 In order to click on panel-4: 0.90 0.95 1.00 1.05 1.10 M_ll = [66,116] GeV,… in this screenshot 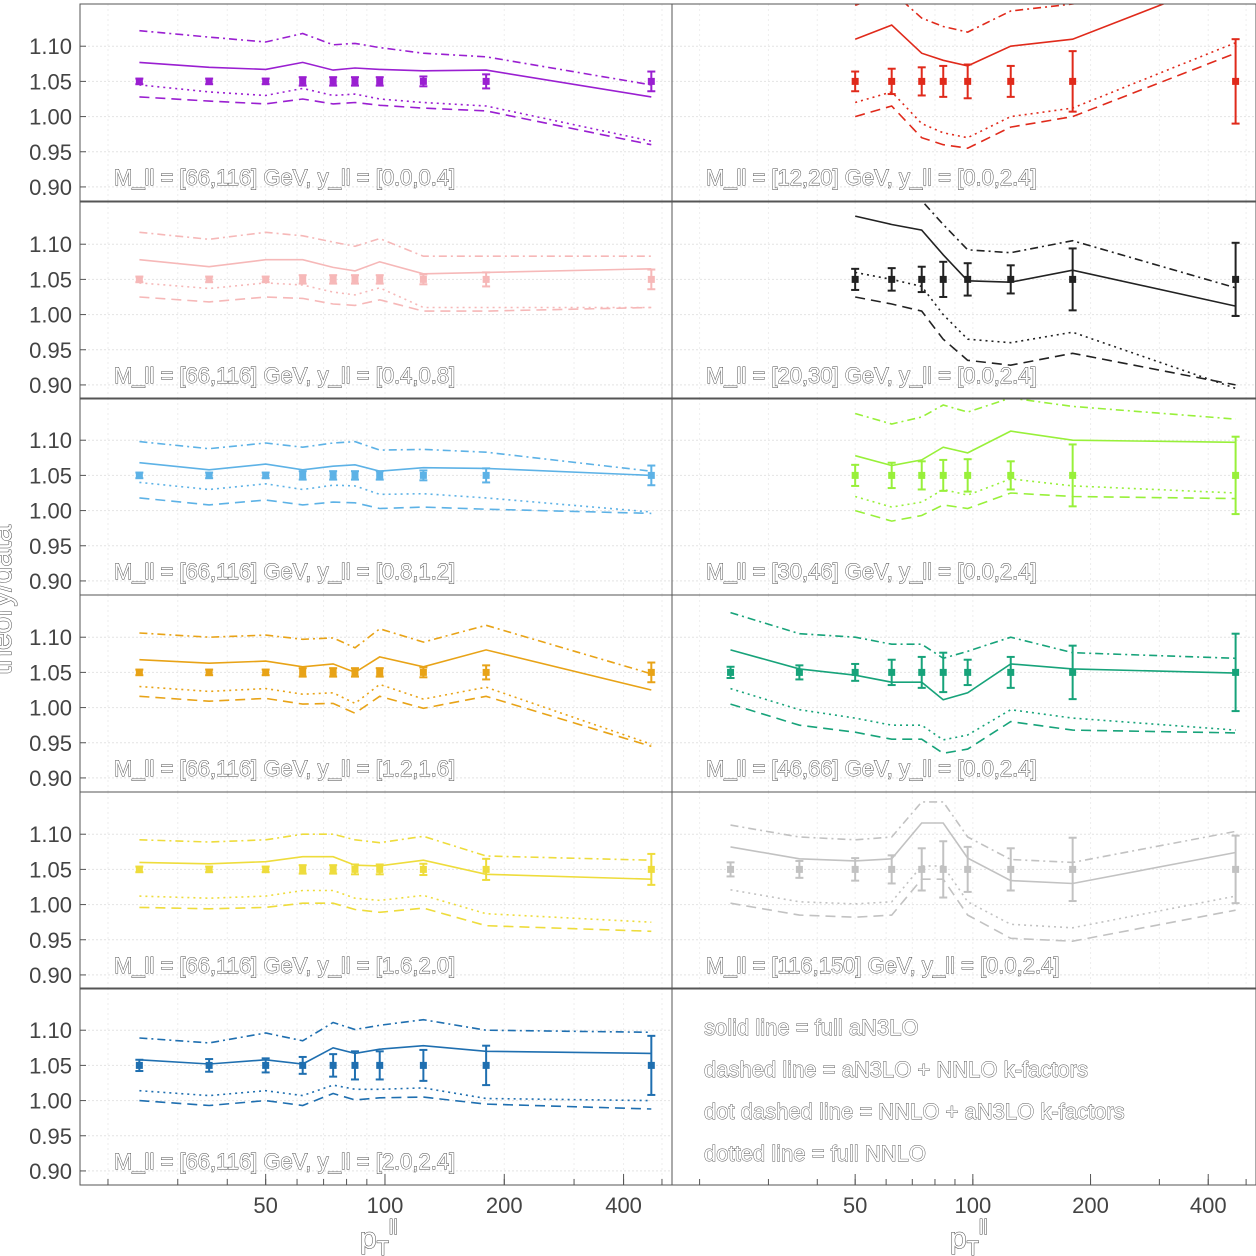, I will do `click(350, 496)`.